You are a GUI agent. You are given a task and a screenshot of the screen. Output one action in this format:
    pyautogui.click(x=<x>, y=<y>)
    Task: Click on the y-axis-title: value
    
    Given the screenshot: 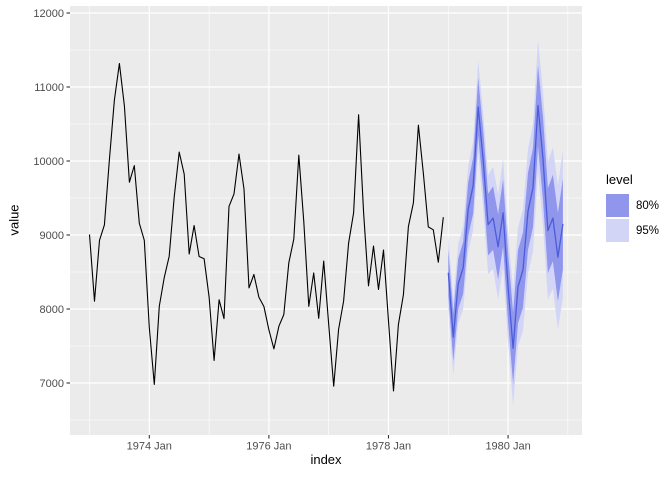 What is the action you would take?
    pyautogui.click(x=14, y=220)
    